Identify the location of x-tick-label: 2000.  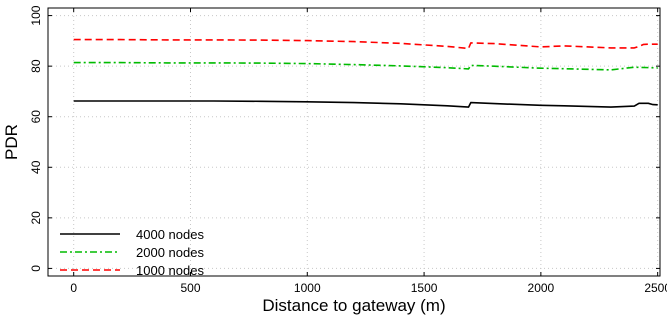
(541, 288).